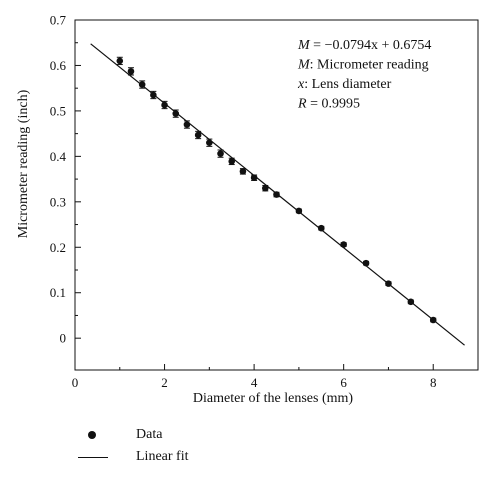  Describe the element at coordinates (58, 292) in the screenshot. I see `y-tick-label: 0.1` at that location.